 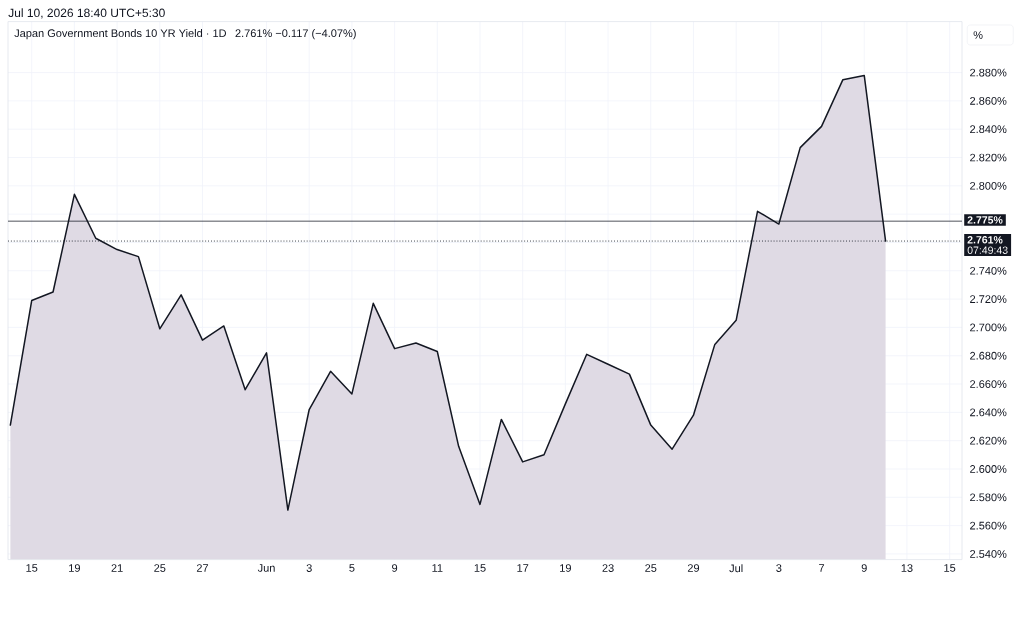 I want to click on text: 2.761% −0.117 (−4.07%), so click(x=295, y=34).